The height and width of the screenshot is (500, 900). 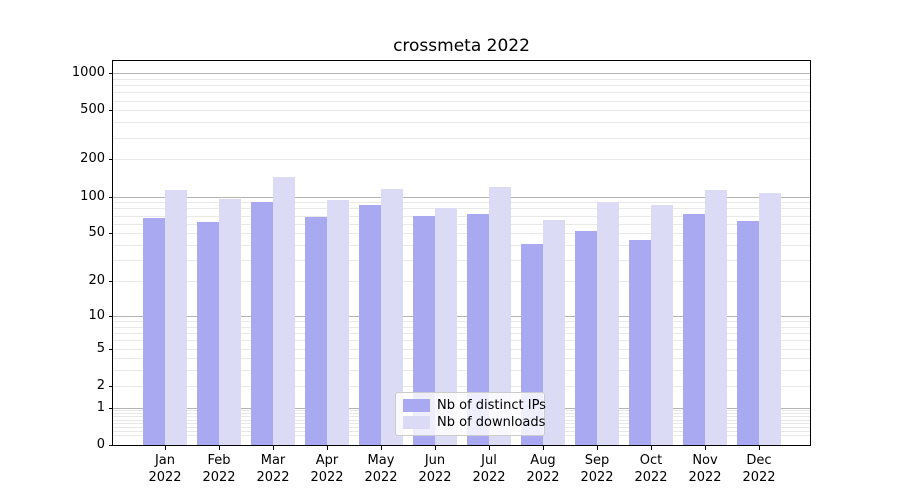 What do you see at coordinates (316, 331) in the screenshot?
I see `bar-ips-apr` at bounding box center [316, 331].